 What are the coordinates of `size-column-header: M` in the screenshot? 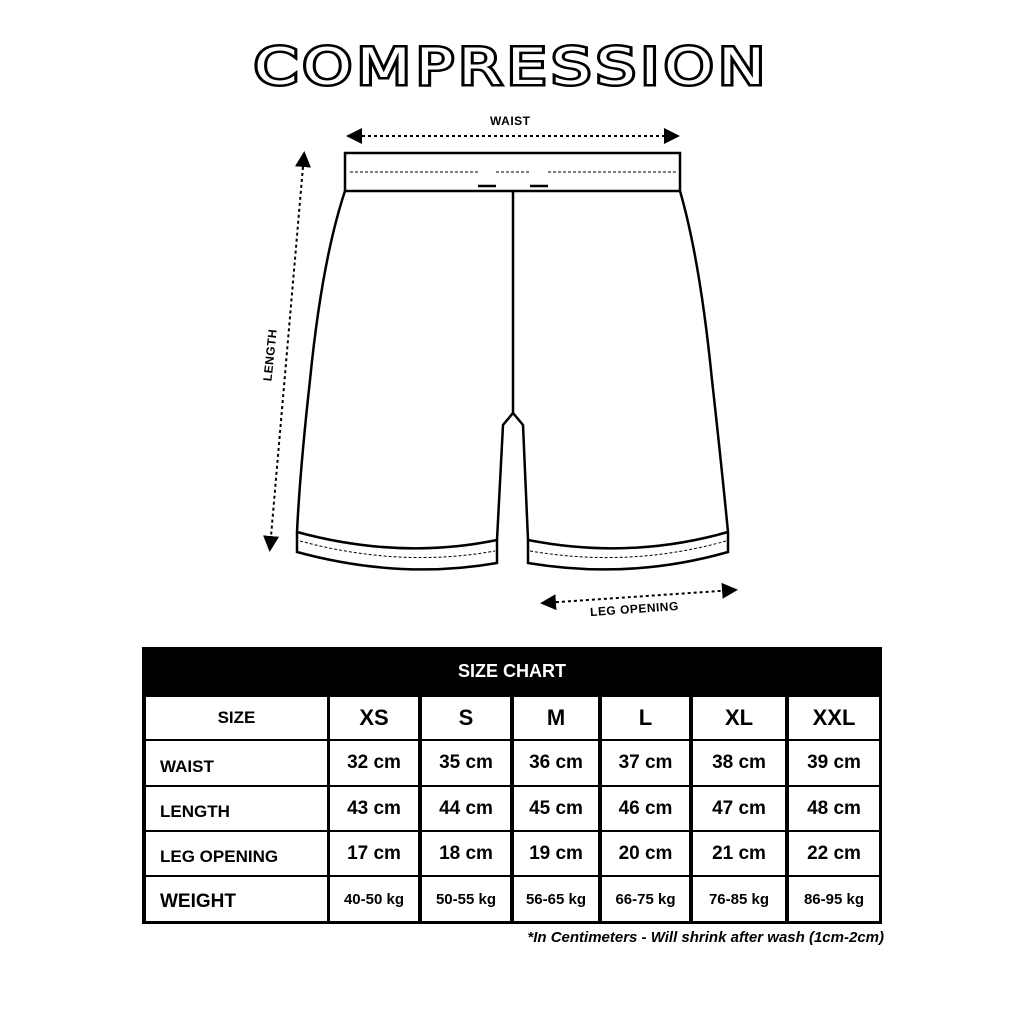 It's located at (556, 718).